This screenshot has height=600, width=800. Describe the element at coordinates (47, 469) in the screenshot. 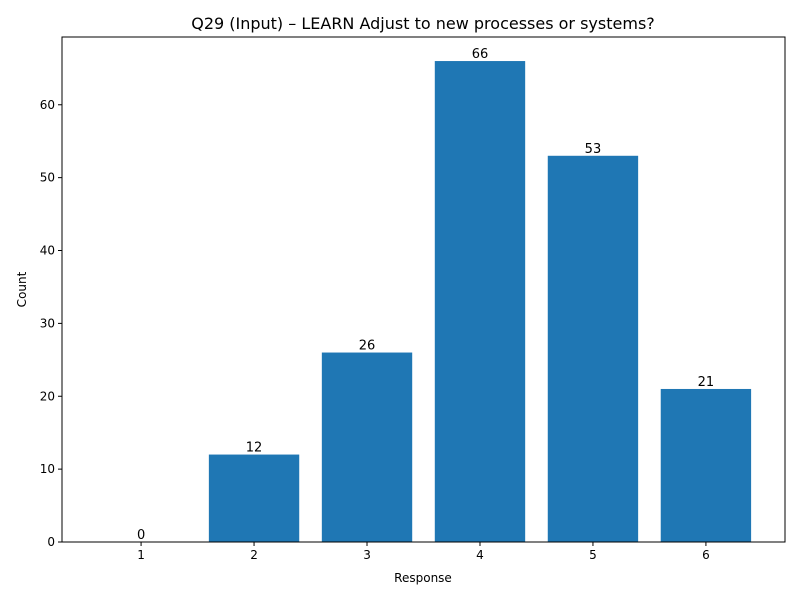

I see `y-tick-label-10: 10` at that location.